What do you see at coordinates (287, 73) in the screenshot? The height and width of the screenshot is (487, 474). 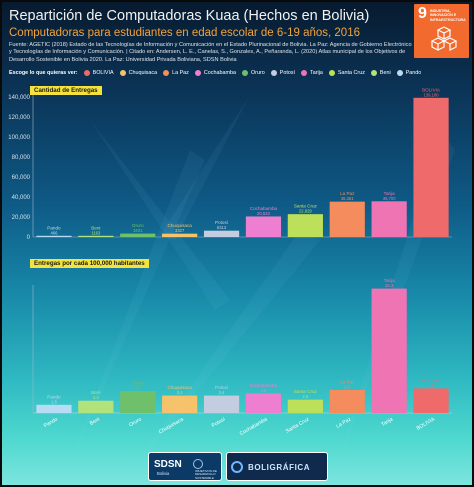 I see `legend-label: Potosí` at bounding box center [287, 73].